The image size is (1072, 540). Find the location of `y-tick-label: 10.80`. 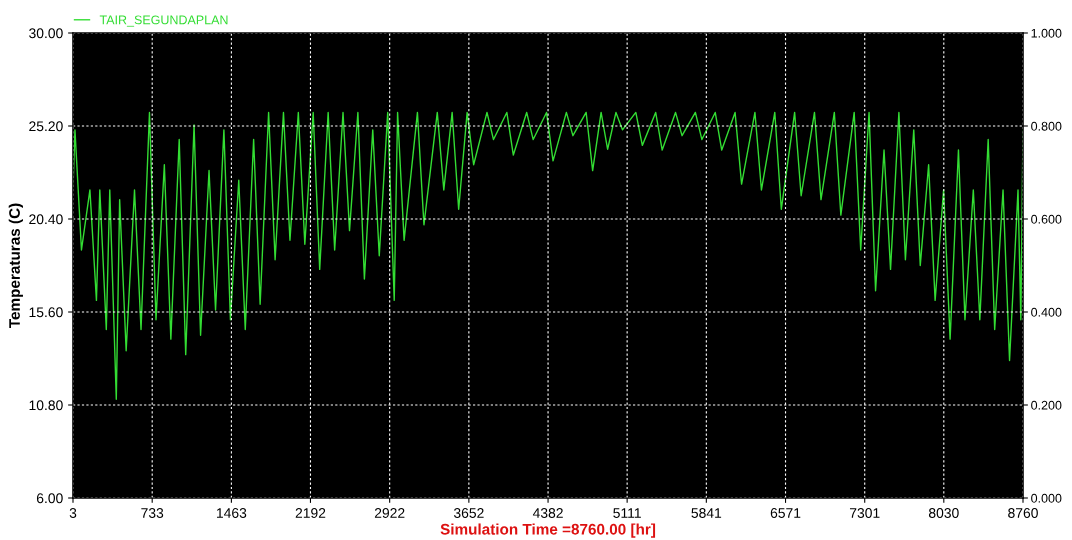

y-tick-label: 10.80 is located at coordinates (46, 405).